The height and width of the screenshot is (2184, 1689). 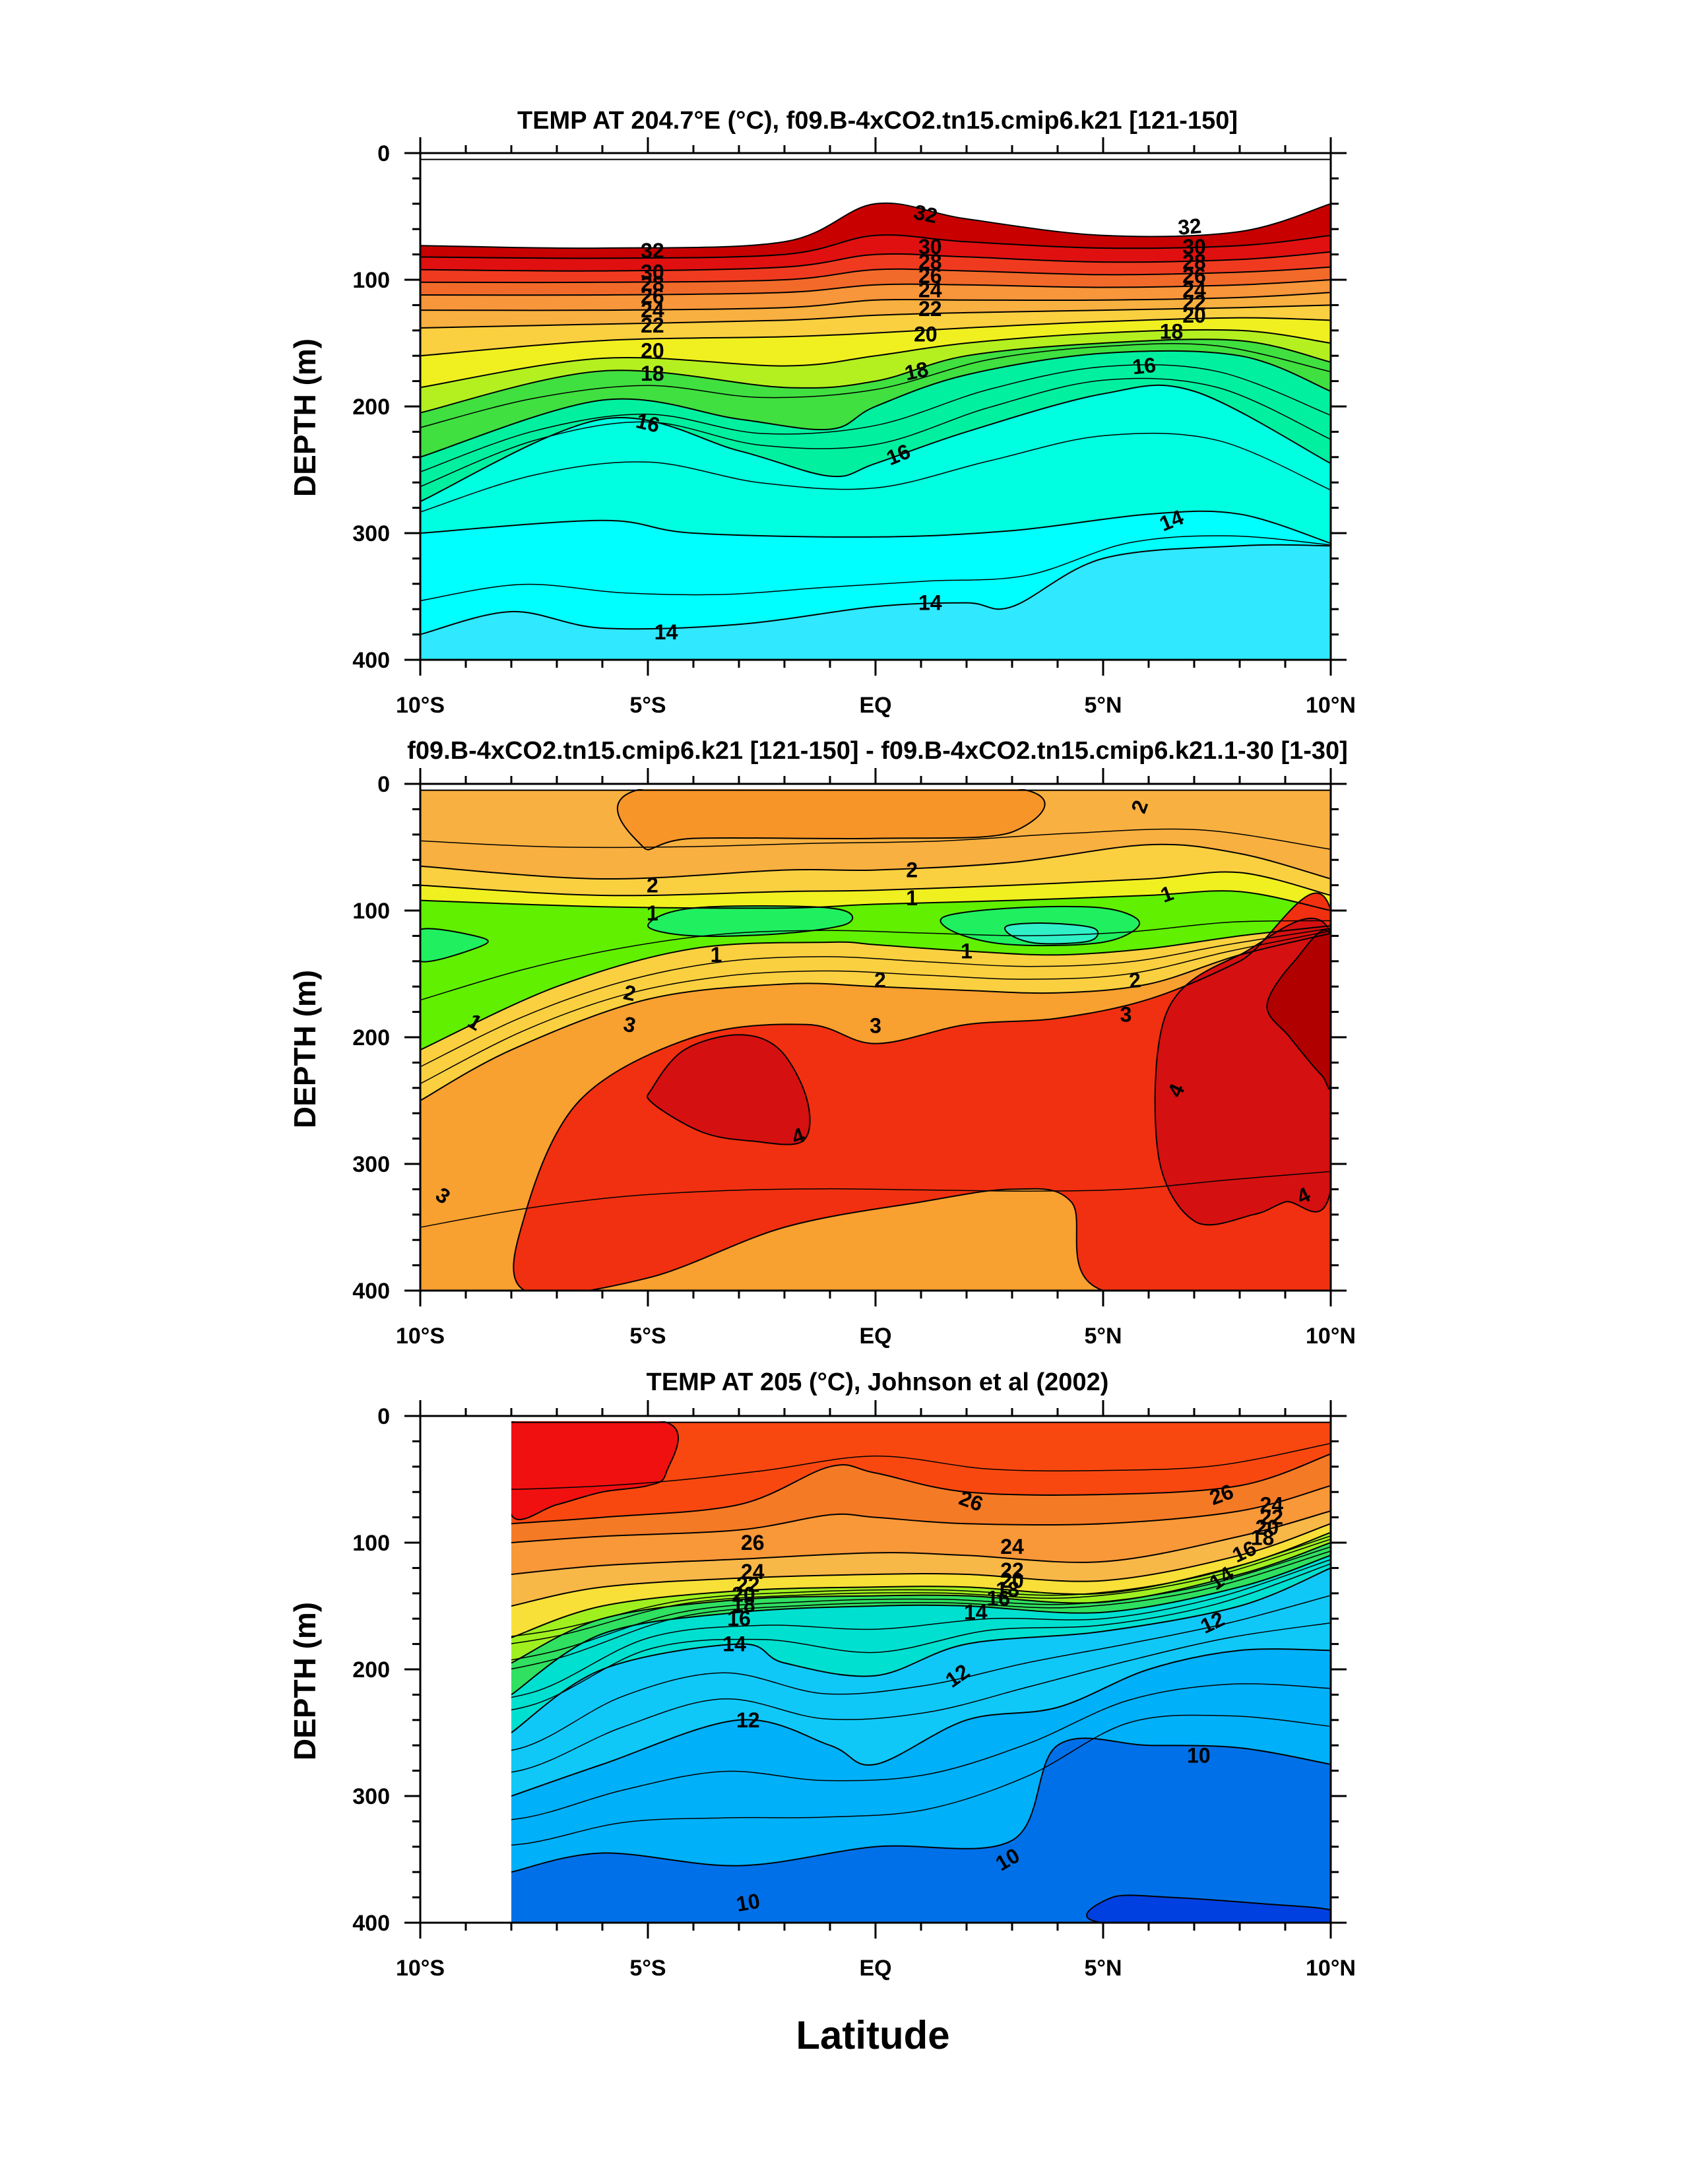 What do you see at coordinates (748, 1720) in the screenshot?
I see `contour-label: 12` at bounding box center [748, 1720].